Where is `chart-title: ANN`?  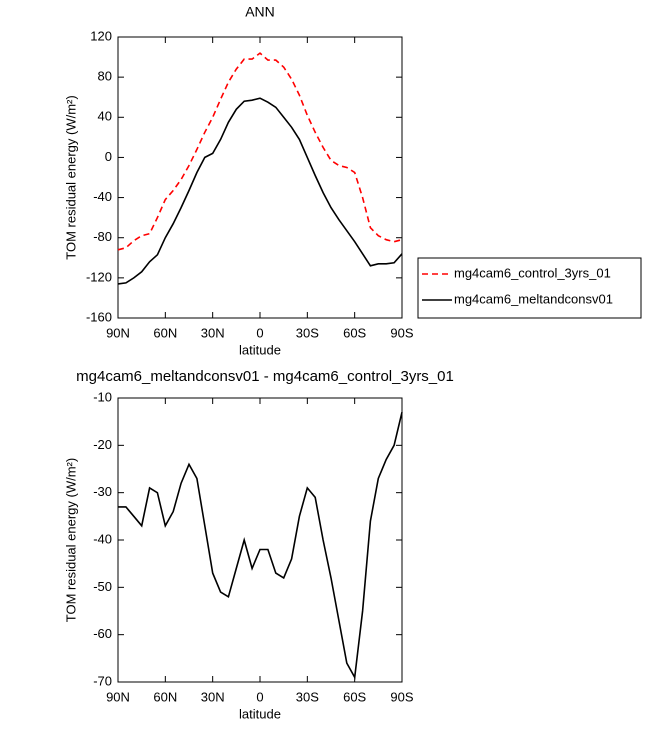 chart-title: ANN is located at coordinates (260, 12).